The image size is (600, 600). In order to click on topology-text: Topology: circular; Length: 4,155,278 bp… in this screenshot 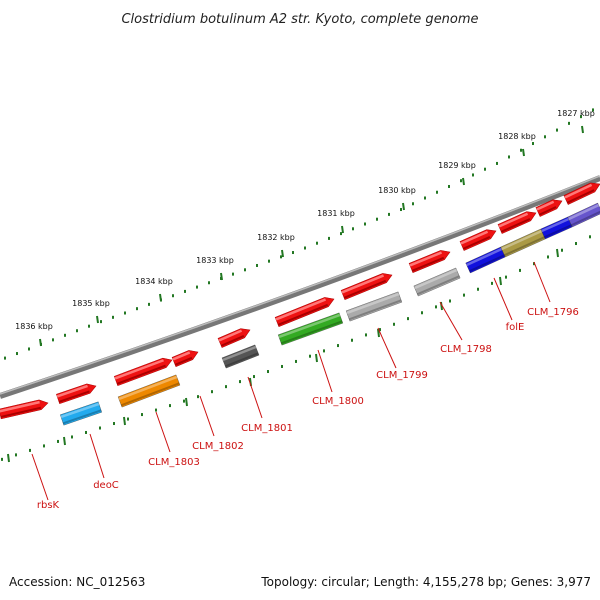, I will do `click(425, 582)`.